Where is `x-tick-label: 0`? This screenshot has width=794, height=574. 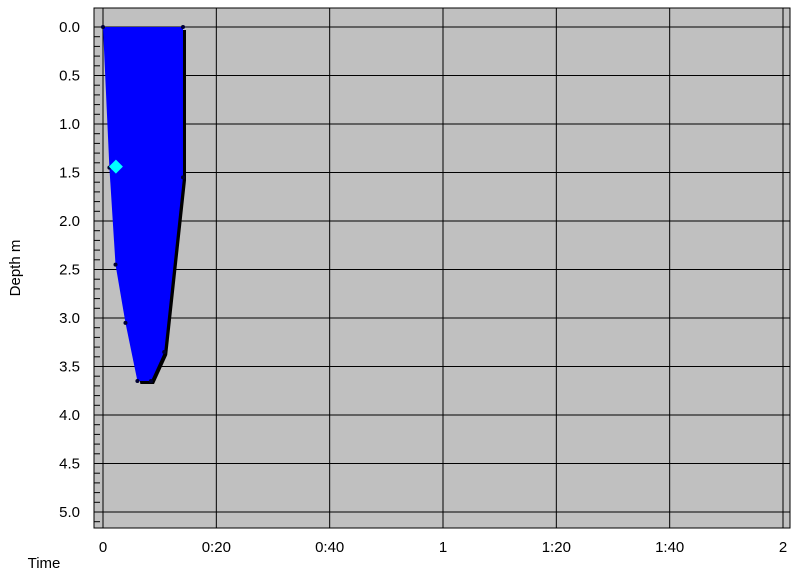
x-tick-label: 0 is located at coordinates (103, 547).